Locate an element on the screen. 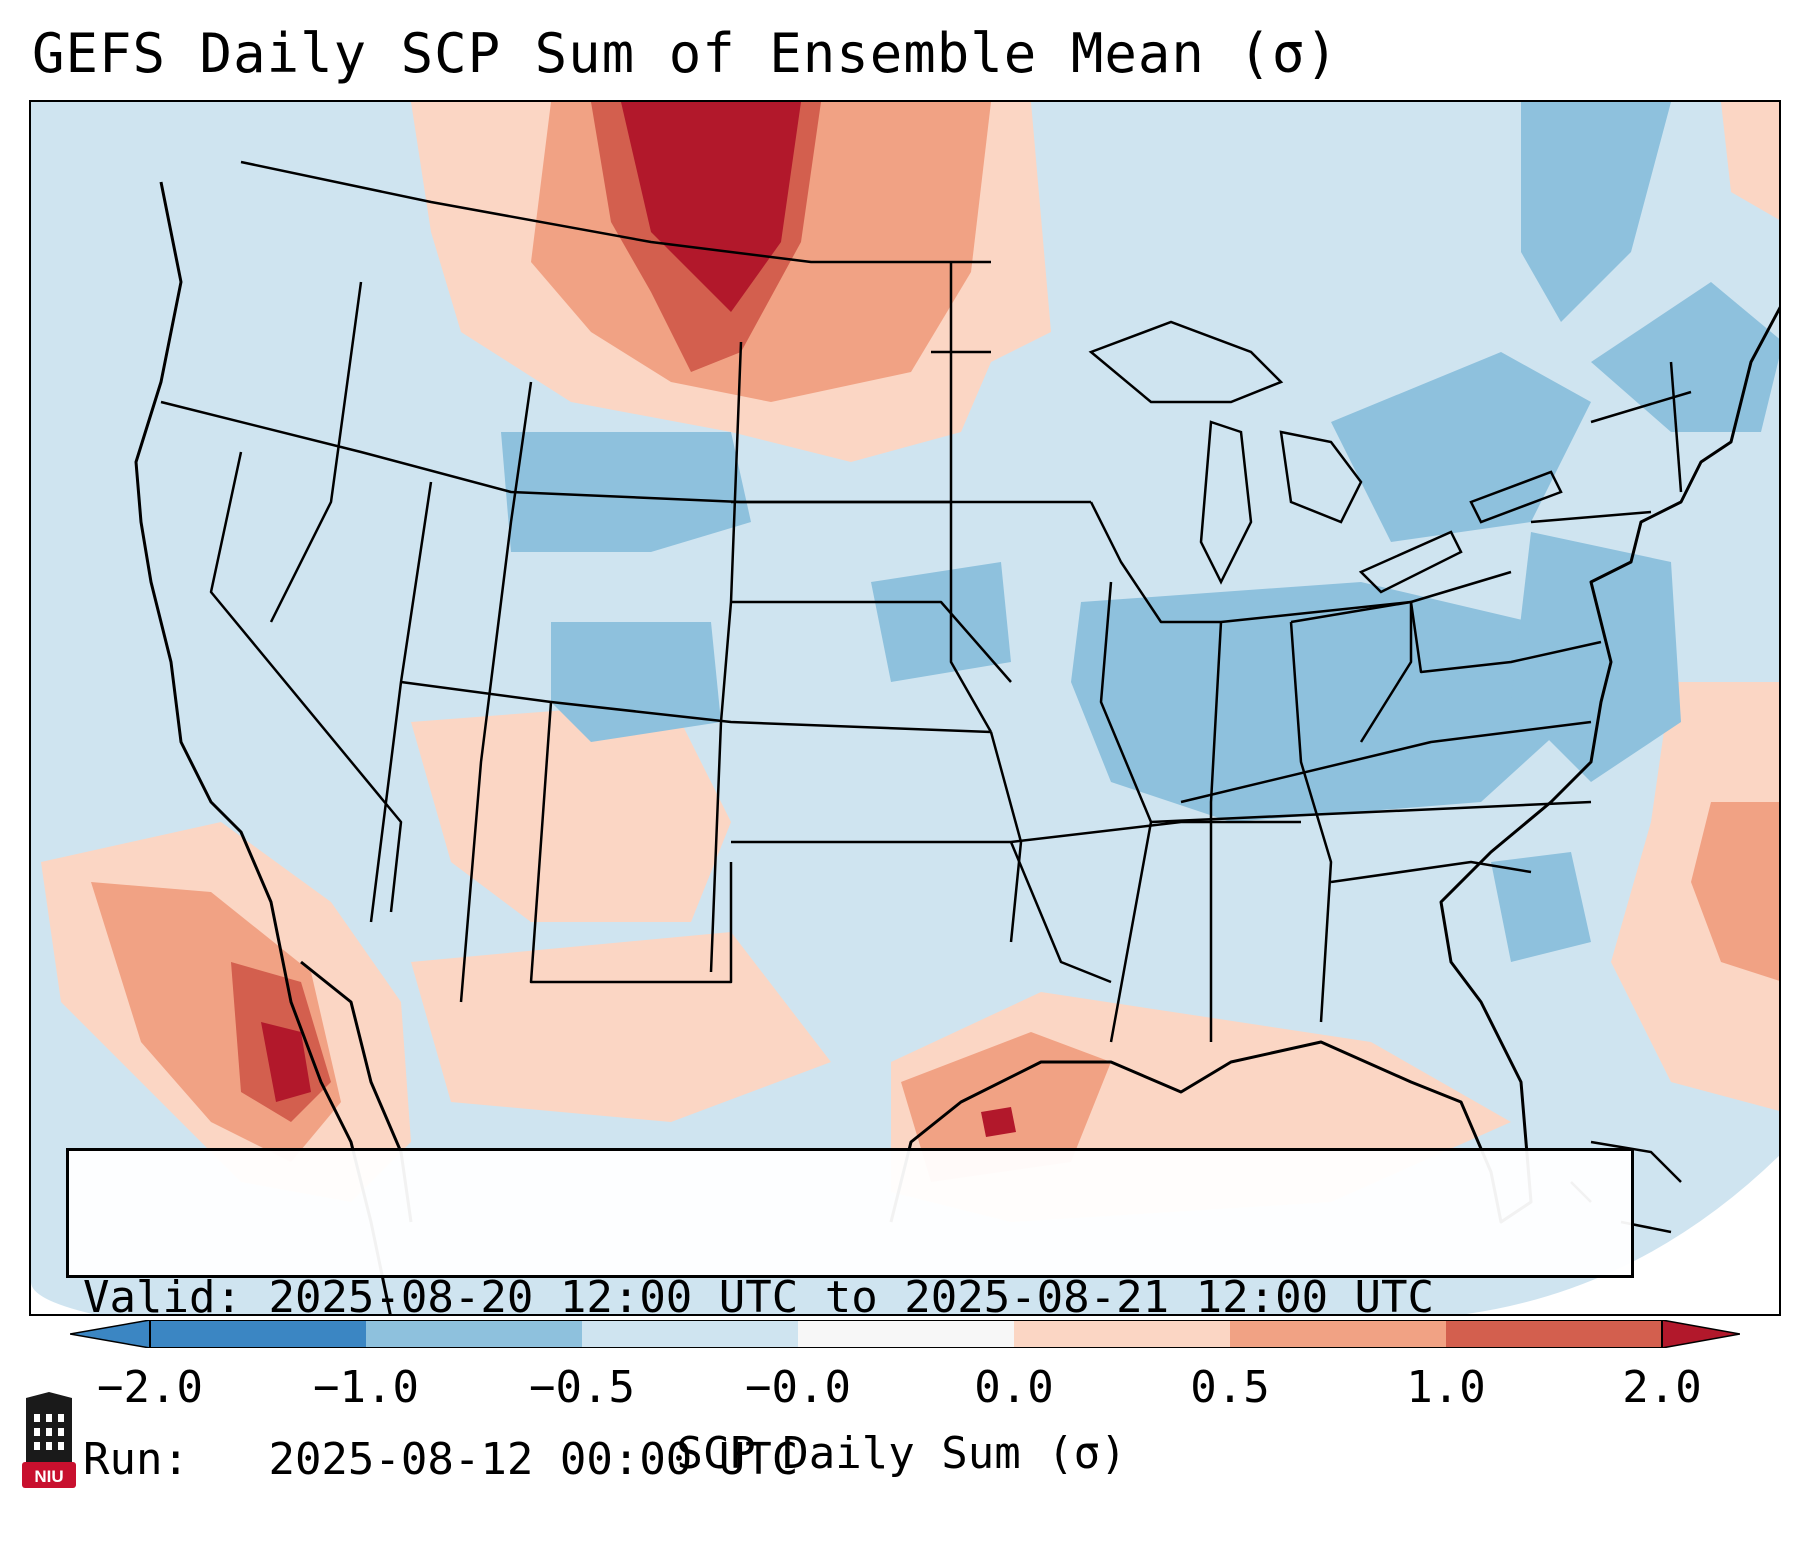 The height and width of the screenshot is (1541, 1803). anomaly-area-nebraska is located at coordinates (941, 622).